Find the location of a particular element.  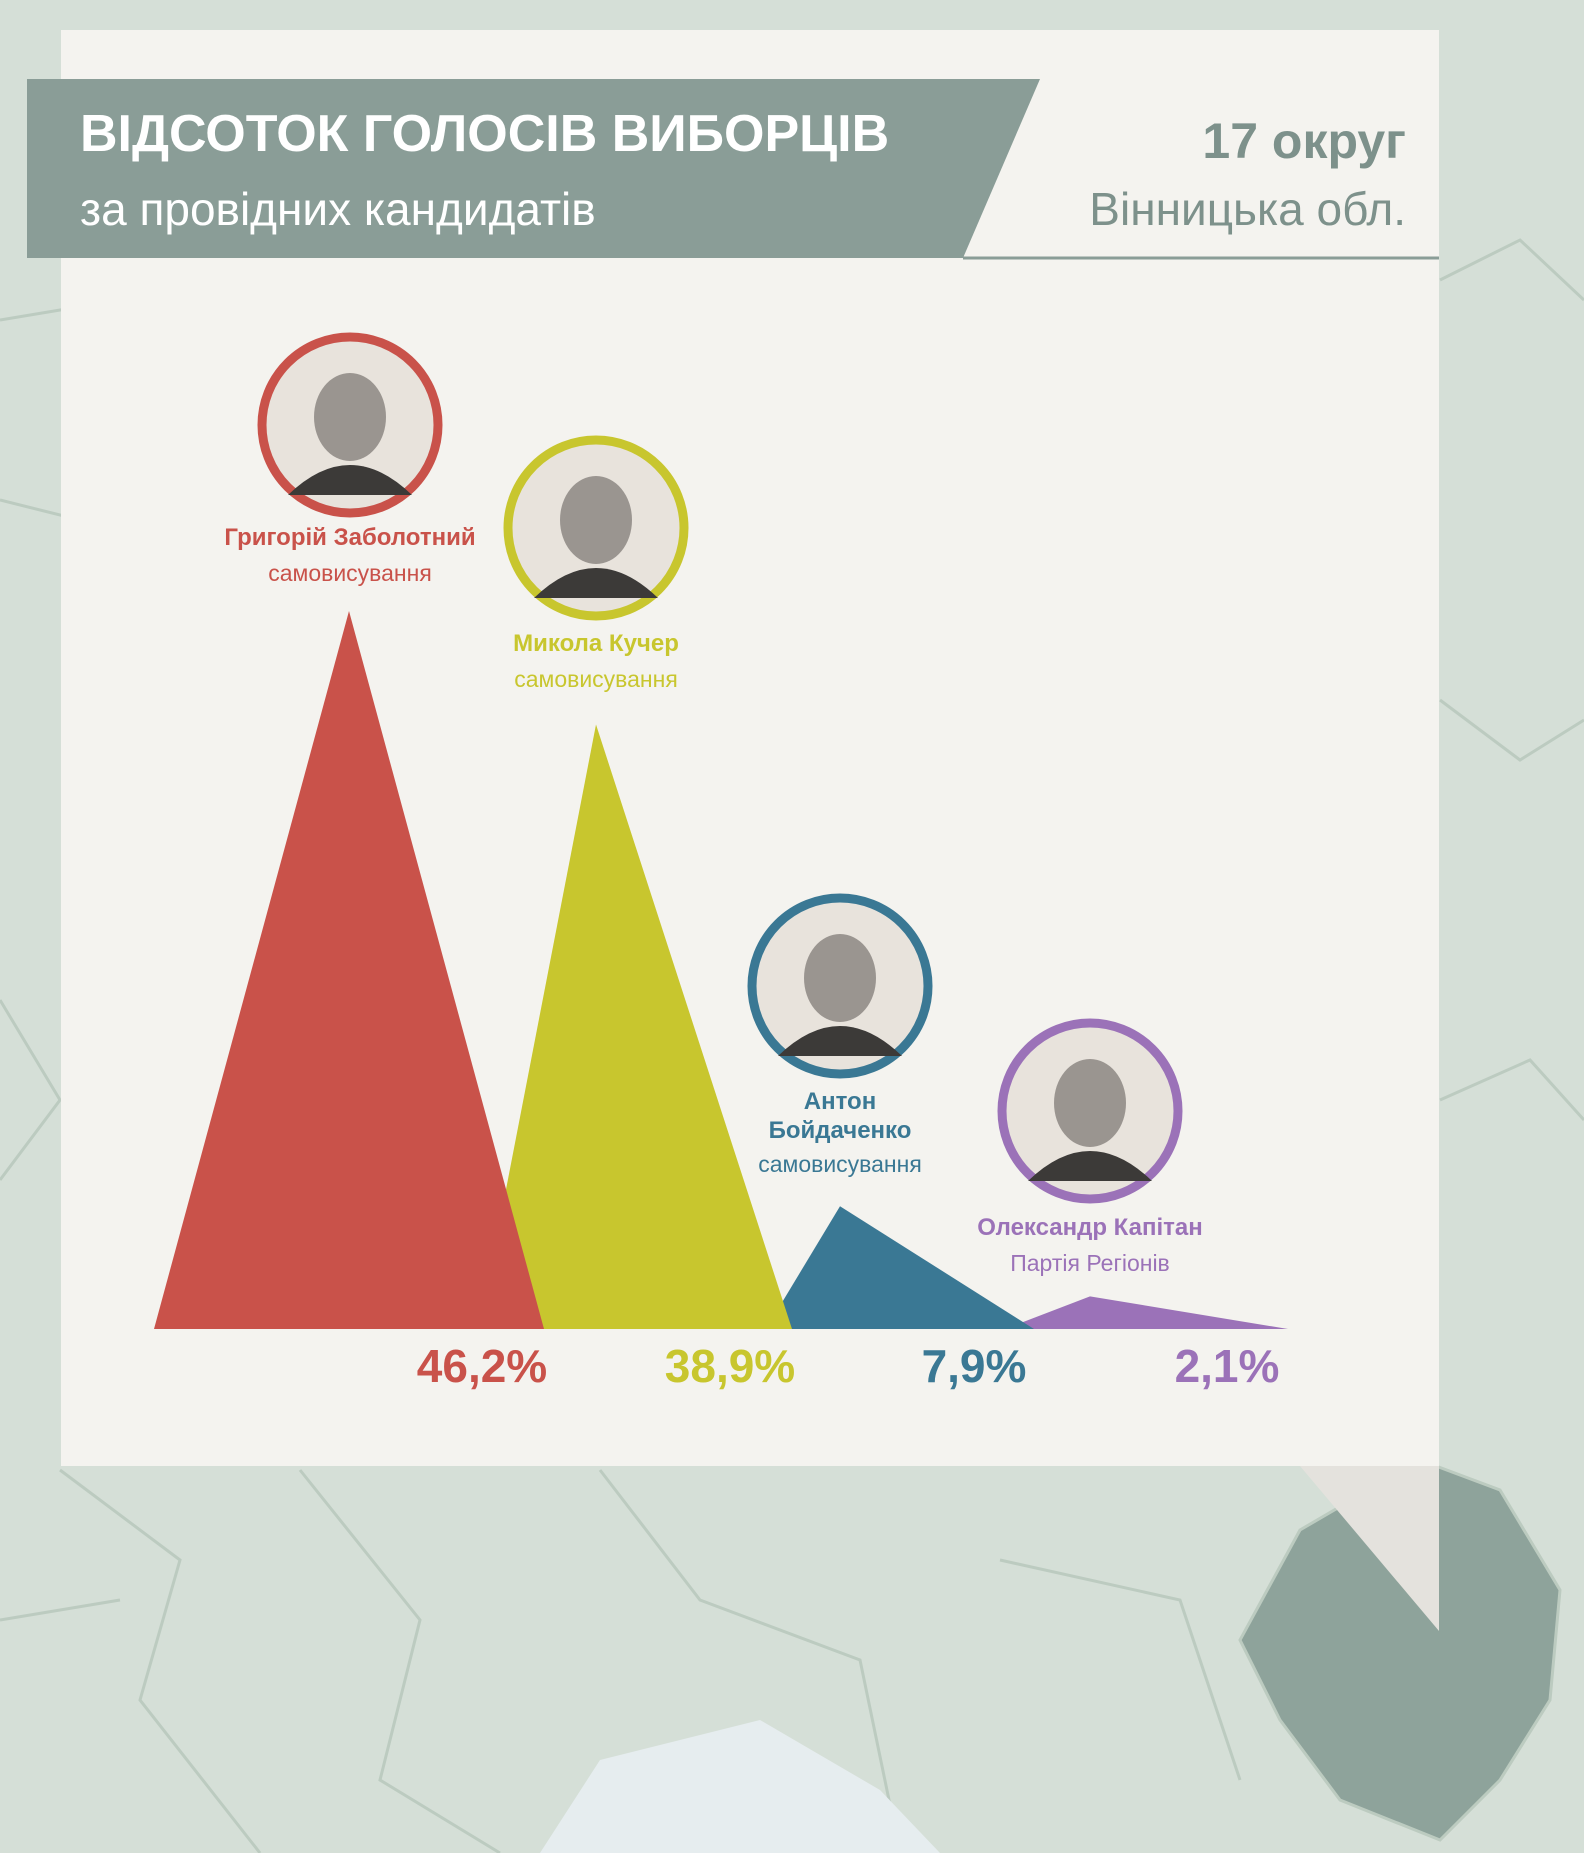

value-label: 7,9% is located at coordinates (974, 1366).